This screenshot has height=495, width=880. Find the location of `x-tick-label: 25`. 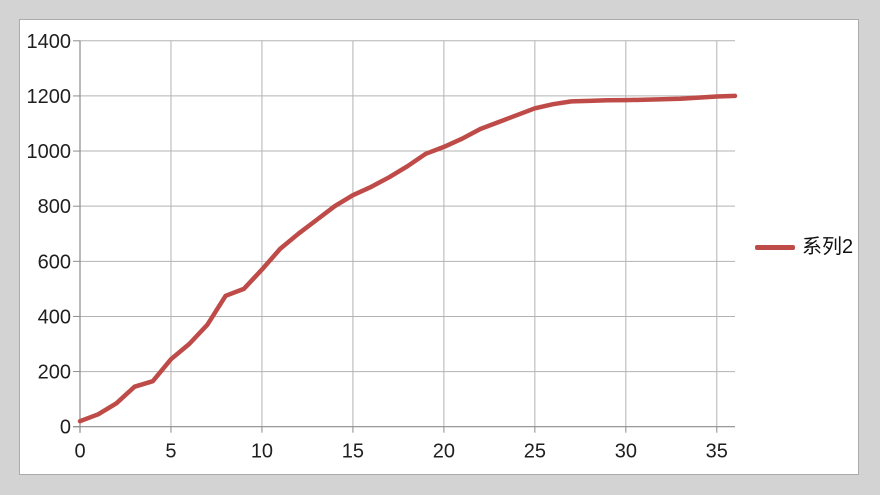

x-tick-label: 25 is located at coordinates (535, 452).